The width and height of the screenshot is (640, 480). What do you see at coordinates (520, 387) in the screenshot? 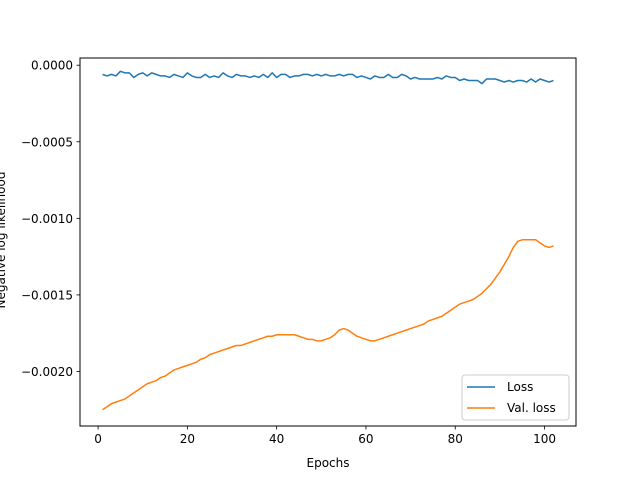
I see `legend-label-0: Loss` at bounding box center [520, 387].